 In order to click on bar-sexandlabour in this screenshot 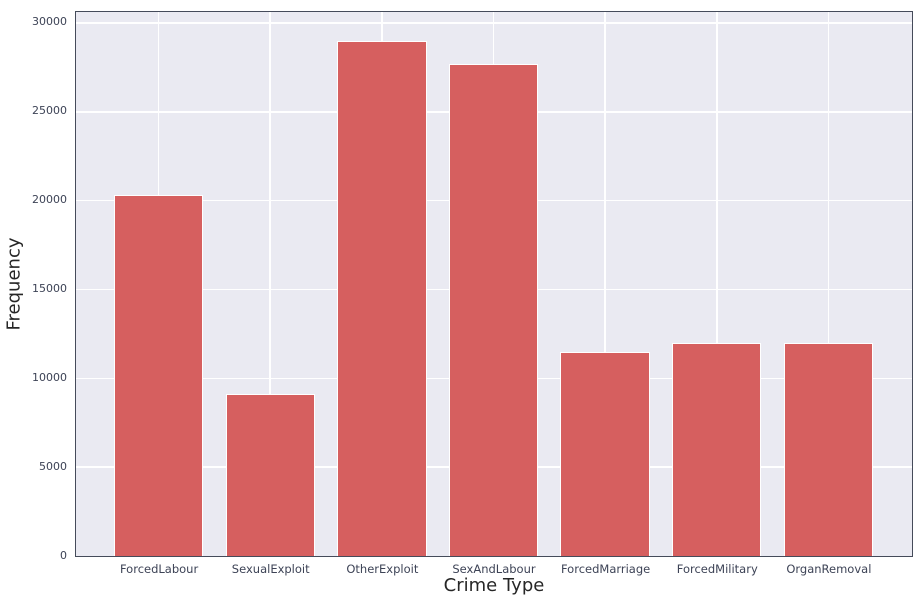, I will do `click(493, 309)`.